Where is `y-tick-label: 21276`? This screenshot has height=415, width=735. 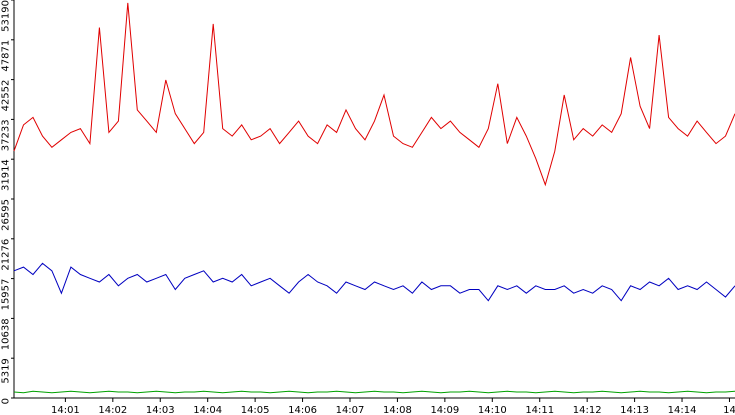 y-tick-label: 21276 is located at coordinates (5, 255).